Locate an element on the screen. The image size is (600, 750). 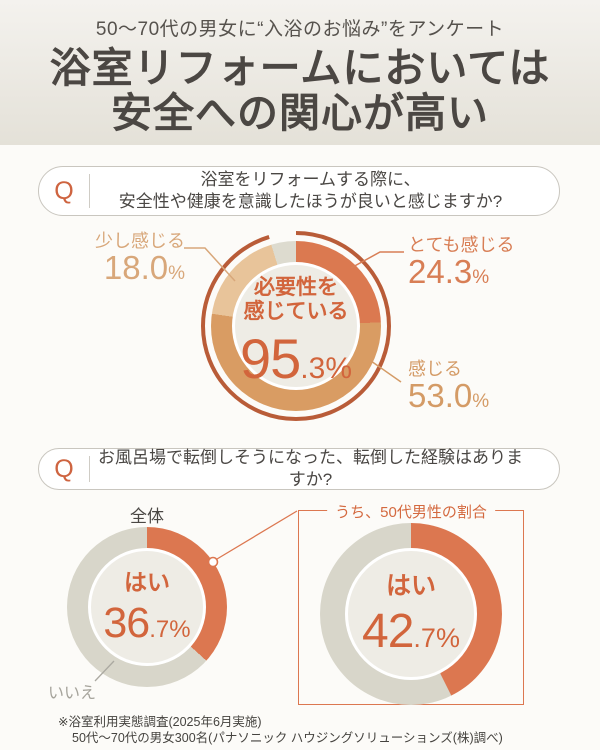
subgroup-donut-hole is located at coordinates (411, 614).